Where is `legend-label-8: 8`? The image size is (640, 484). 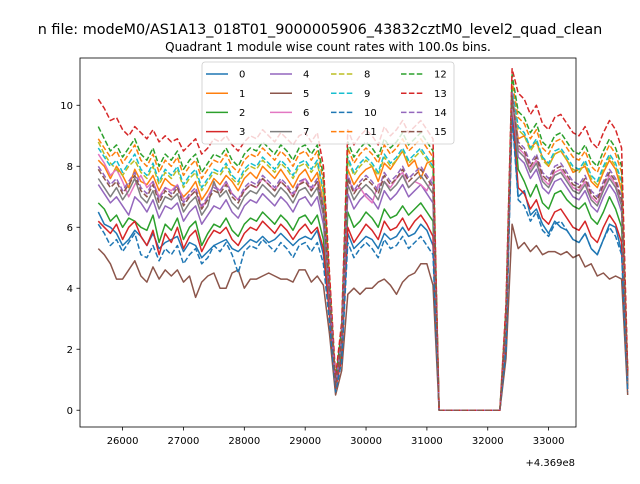 legend-label-8: 8 is located at coordinates (367, 75).